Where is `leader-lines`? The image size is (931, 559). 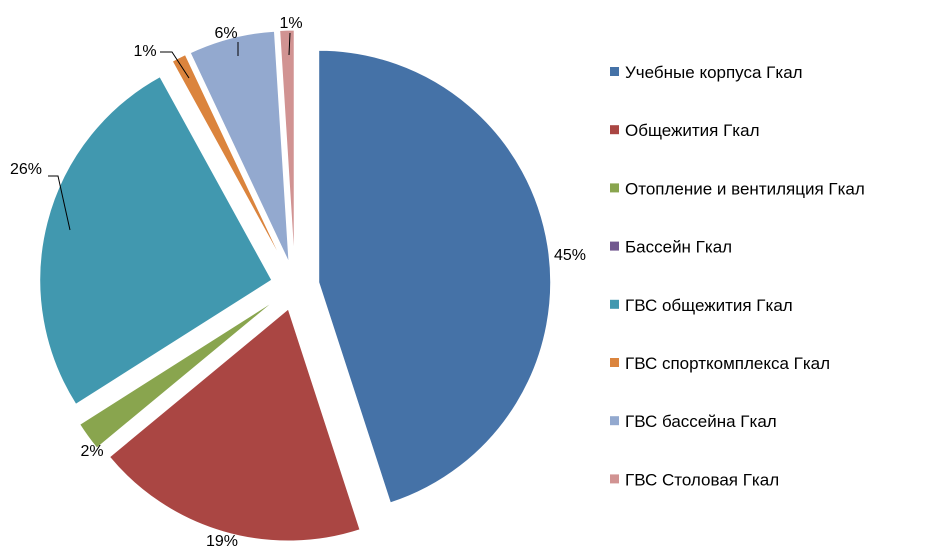 leader-lines is located at coordinates (169, 131).